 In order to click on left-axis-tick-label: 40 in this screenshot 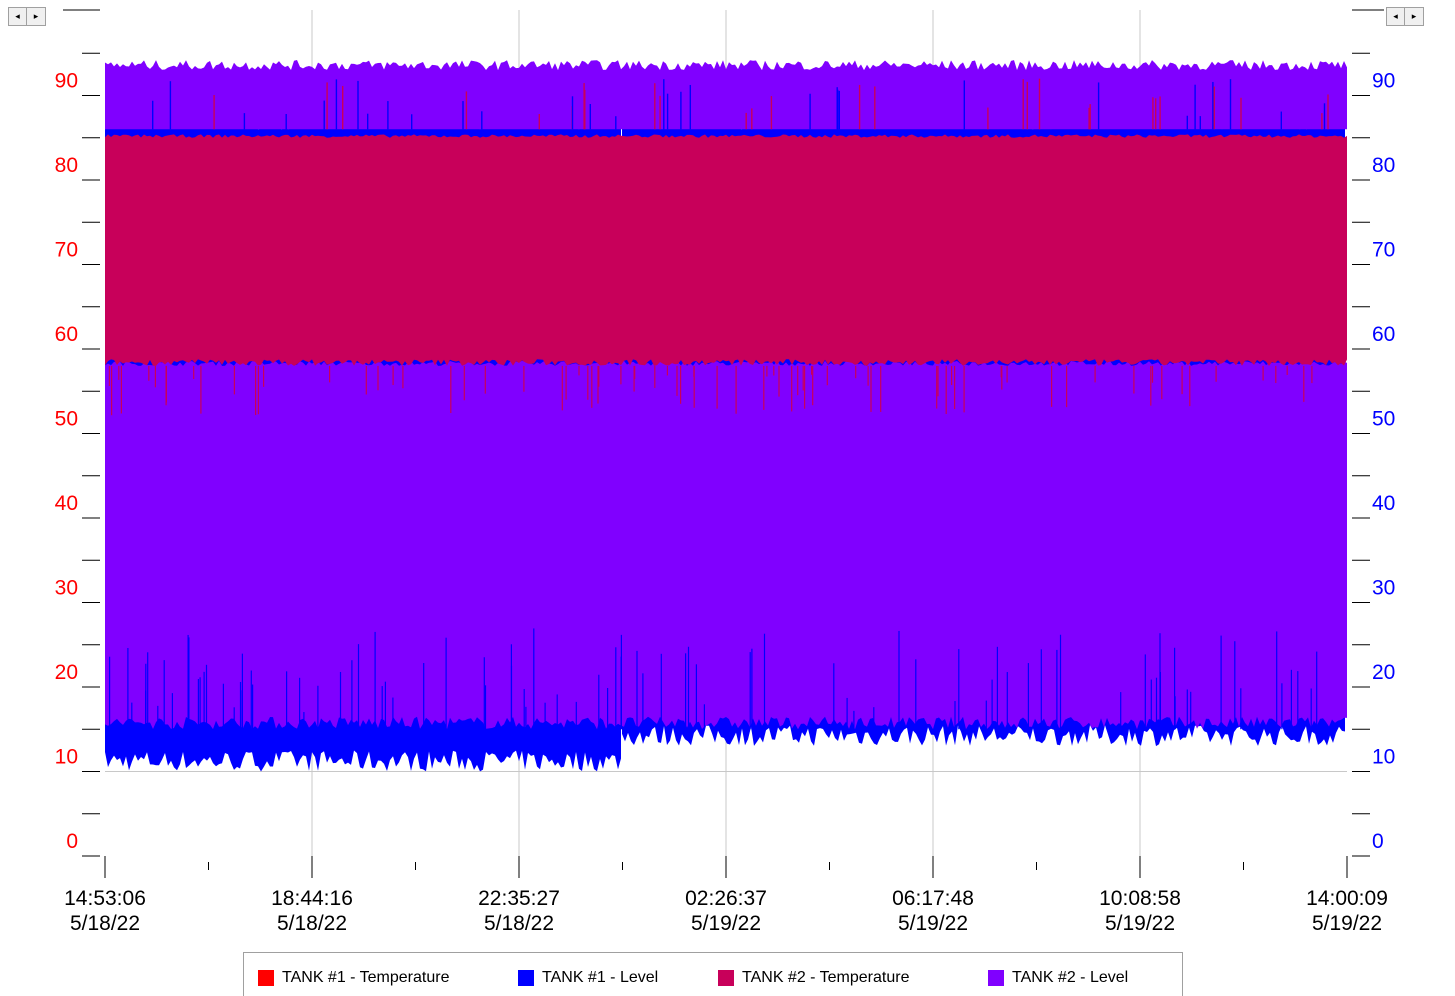, I will do `click(66, 503)`.